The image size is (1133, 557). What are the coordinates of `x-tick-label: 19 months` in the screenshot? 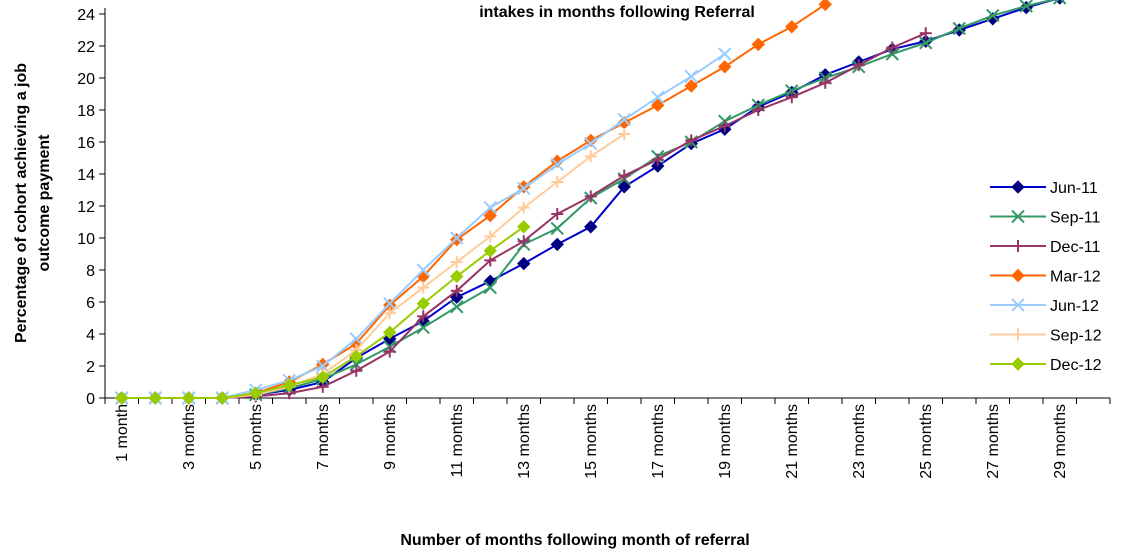 It's located at (725, 441).